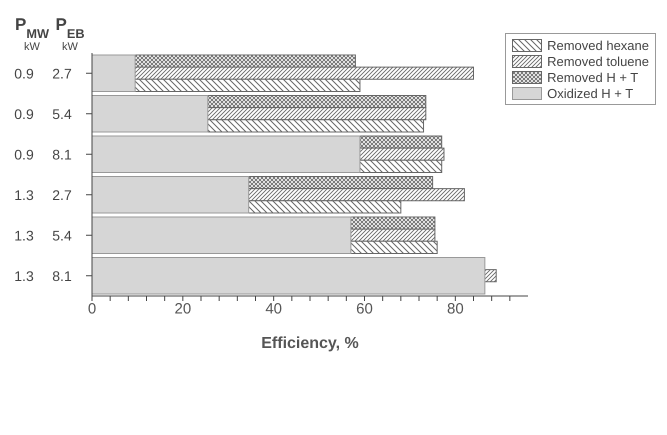  What do you see at coordinates (43, 154) in the screenshot?
I see `category-label: 0.9 8.1` at bounding box center [43, 154].